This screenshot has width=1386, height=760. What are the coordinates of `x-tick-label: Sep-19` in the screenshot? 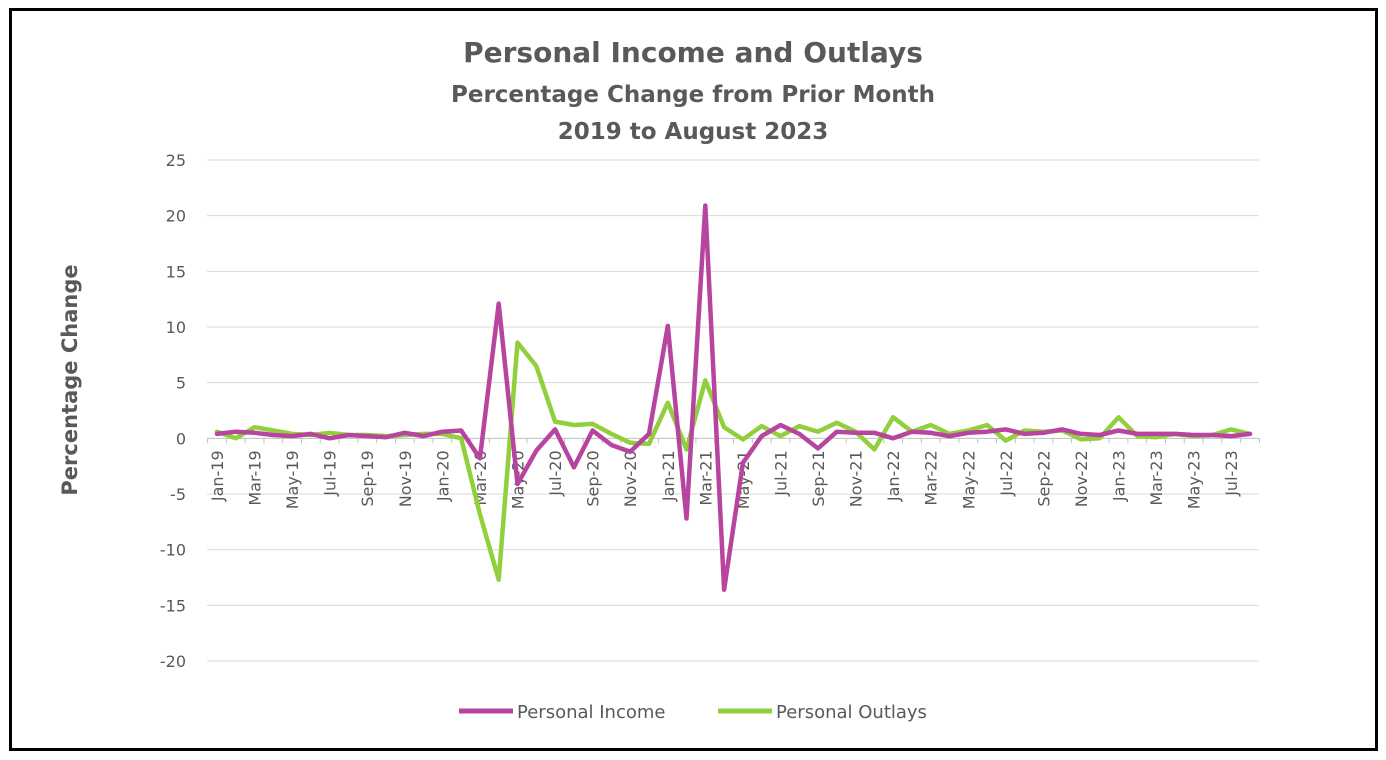 It's located at (367, 478).